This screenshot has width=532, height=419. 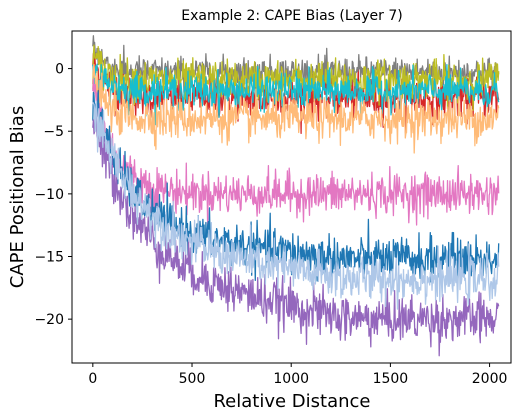 I want to click on x-tick-label: 1000, so click(x=291, y=379).